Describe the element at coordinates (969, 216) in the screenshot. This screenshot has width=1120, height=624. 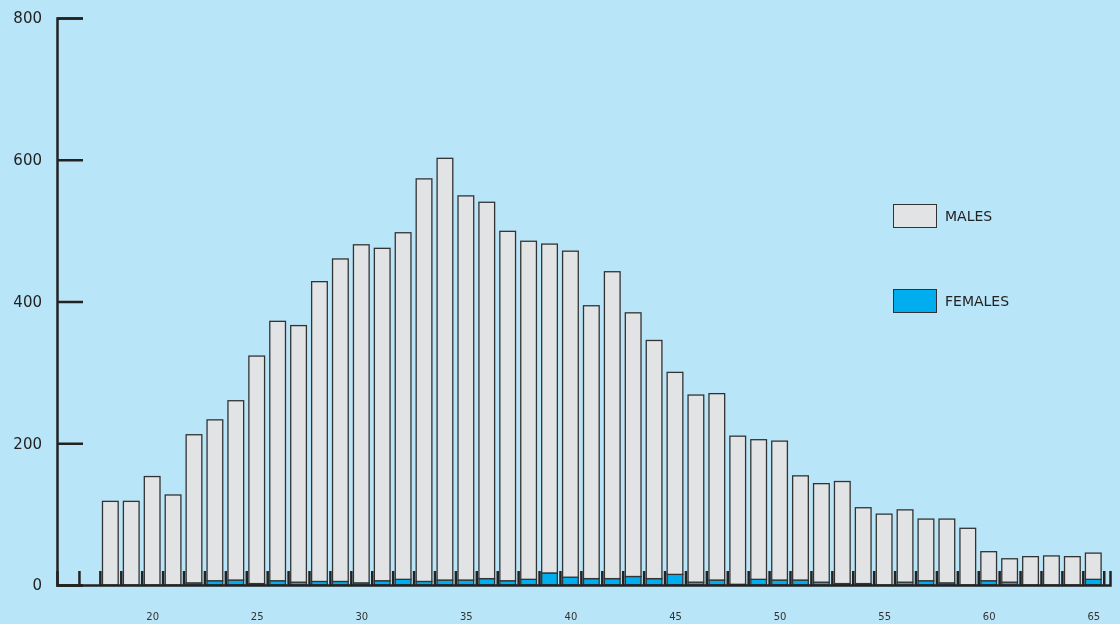
I see `legend-label: MALES` at that location.